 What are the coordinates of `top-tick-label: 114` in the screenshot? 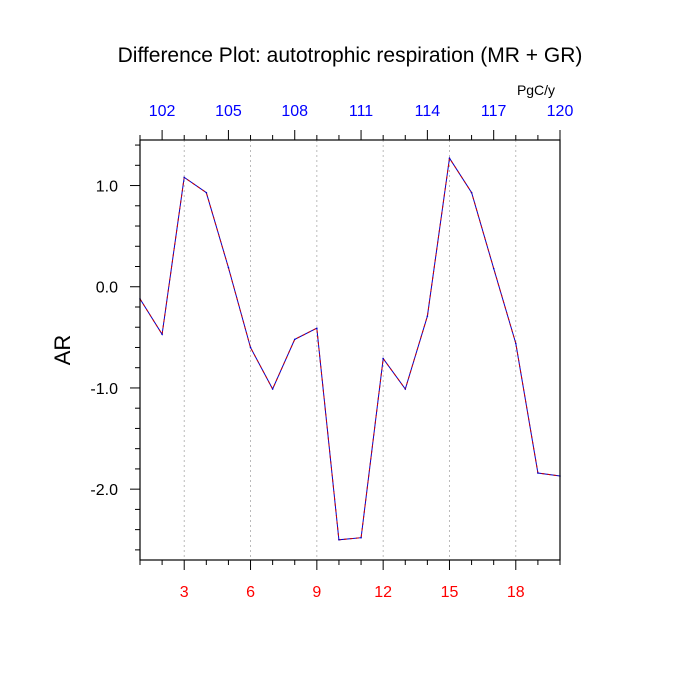 It's located at (428, 111).